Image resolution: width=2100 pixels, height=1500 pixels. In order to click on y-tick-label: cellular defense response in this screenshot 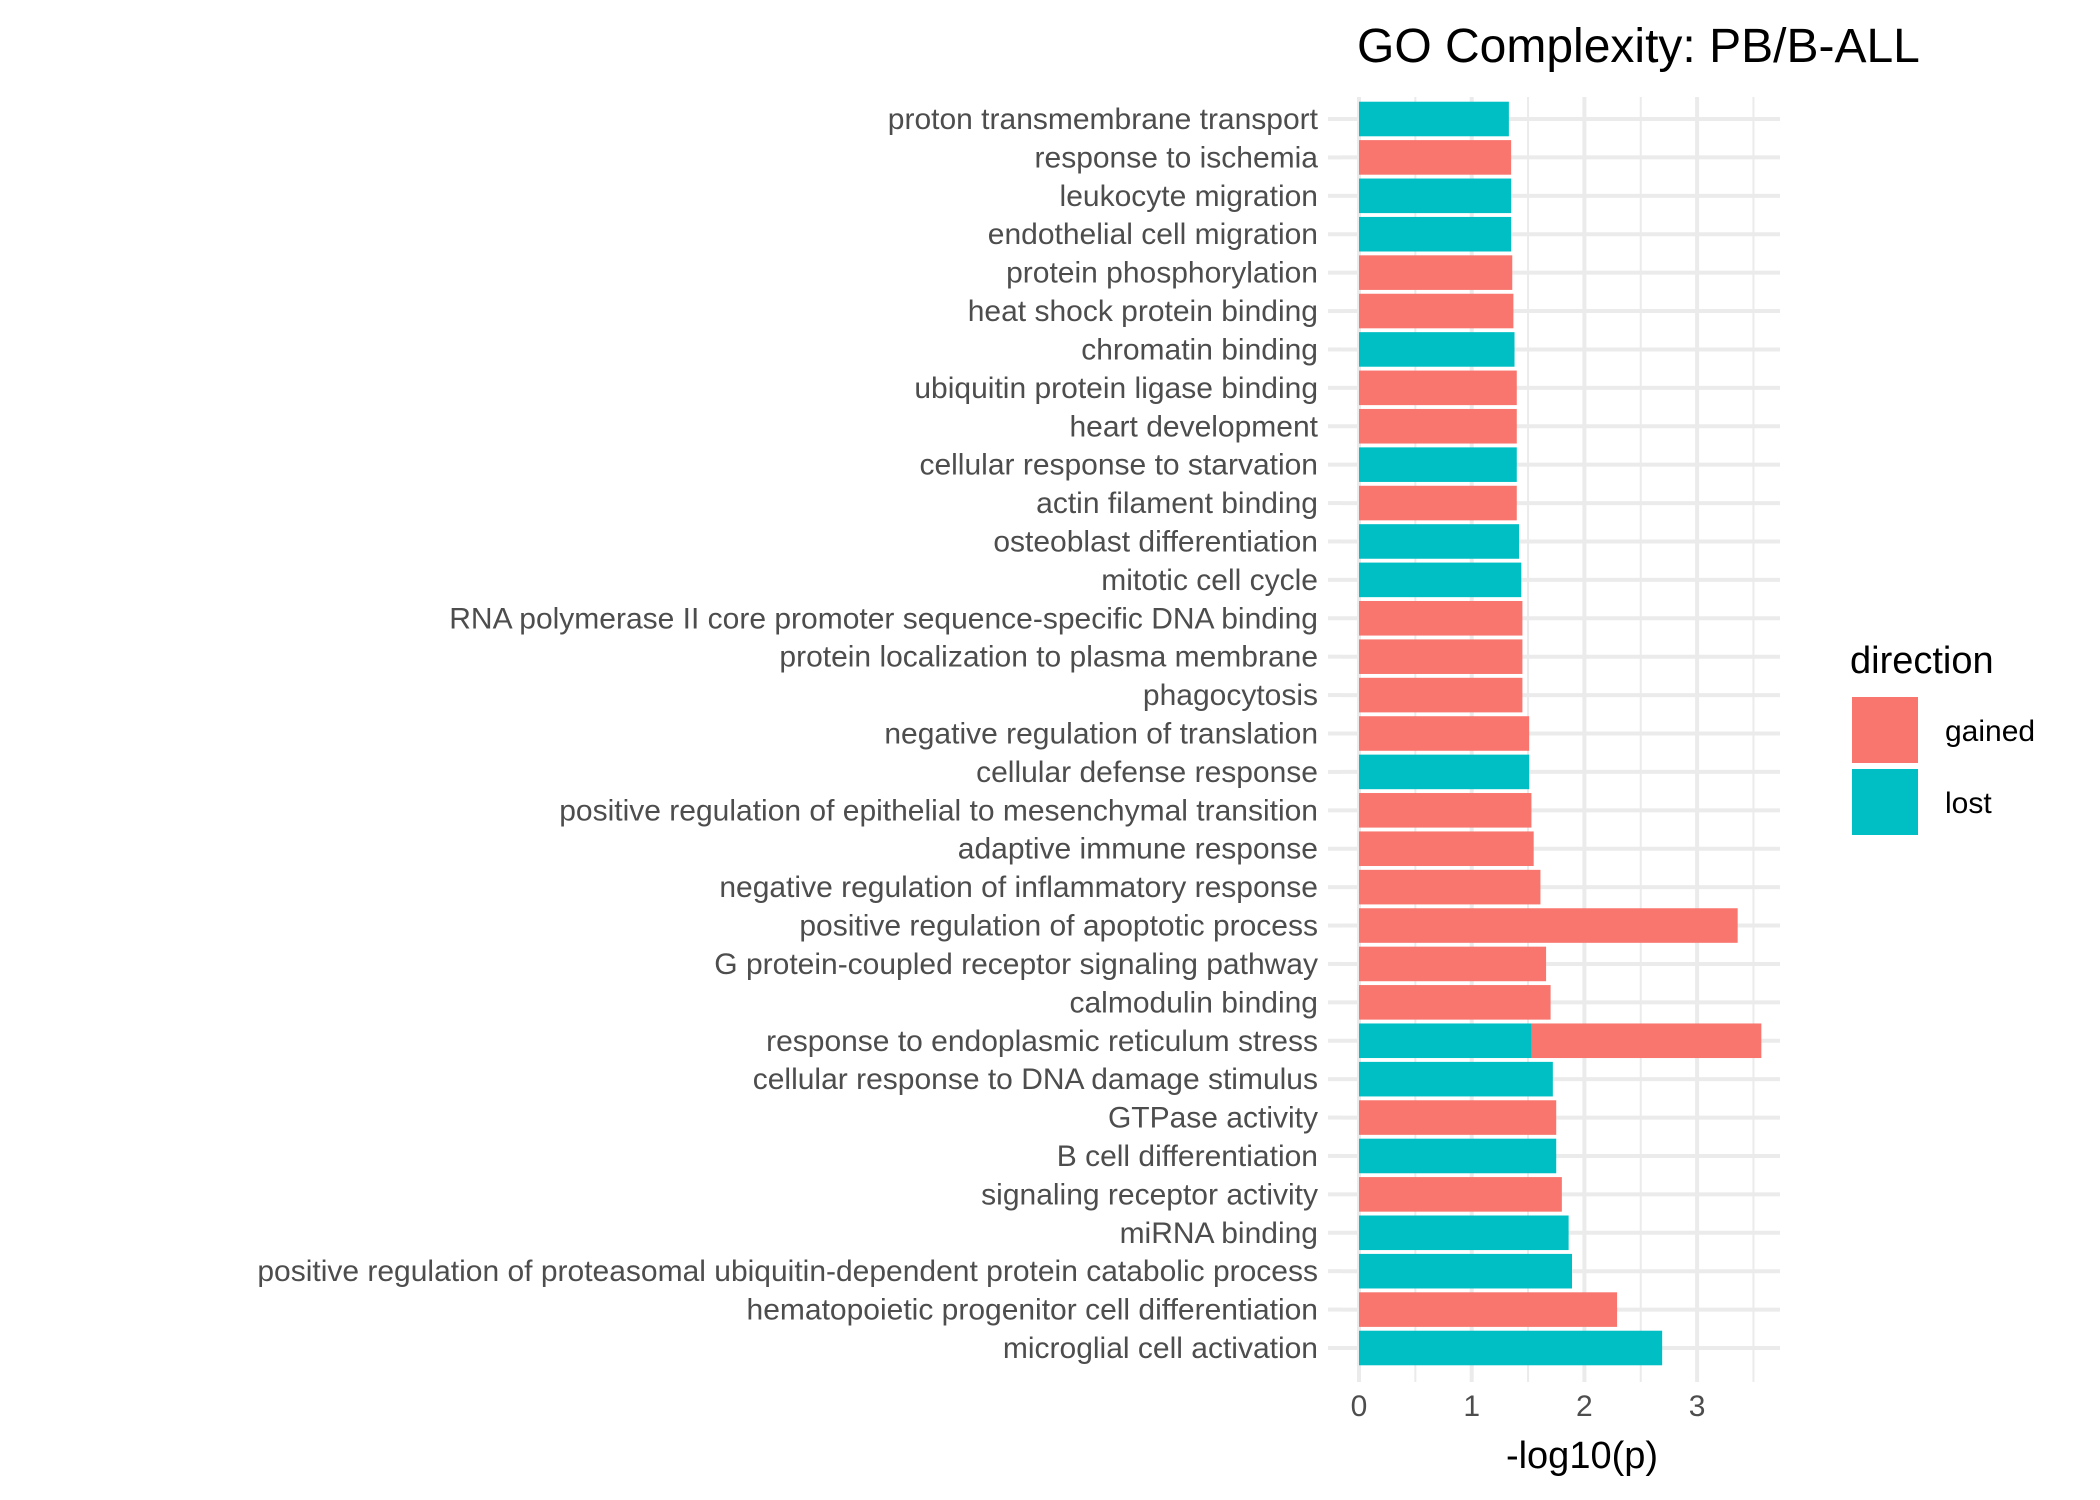, I will do `click(1147, 772)`.